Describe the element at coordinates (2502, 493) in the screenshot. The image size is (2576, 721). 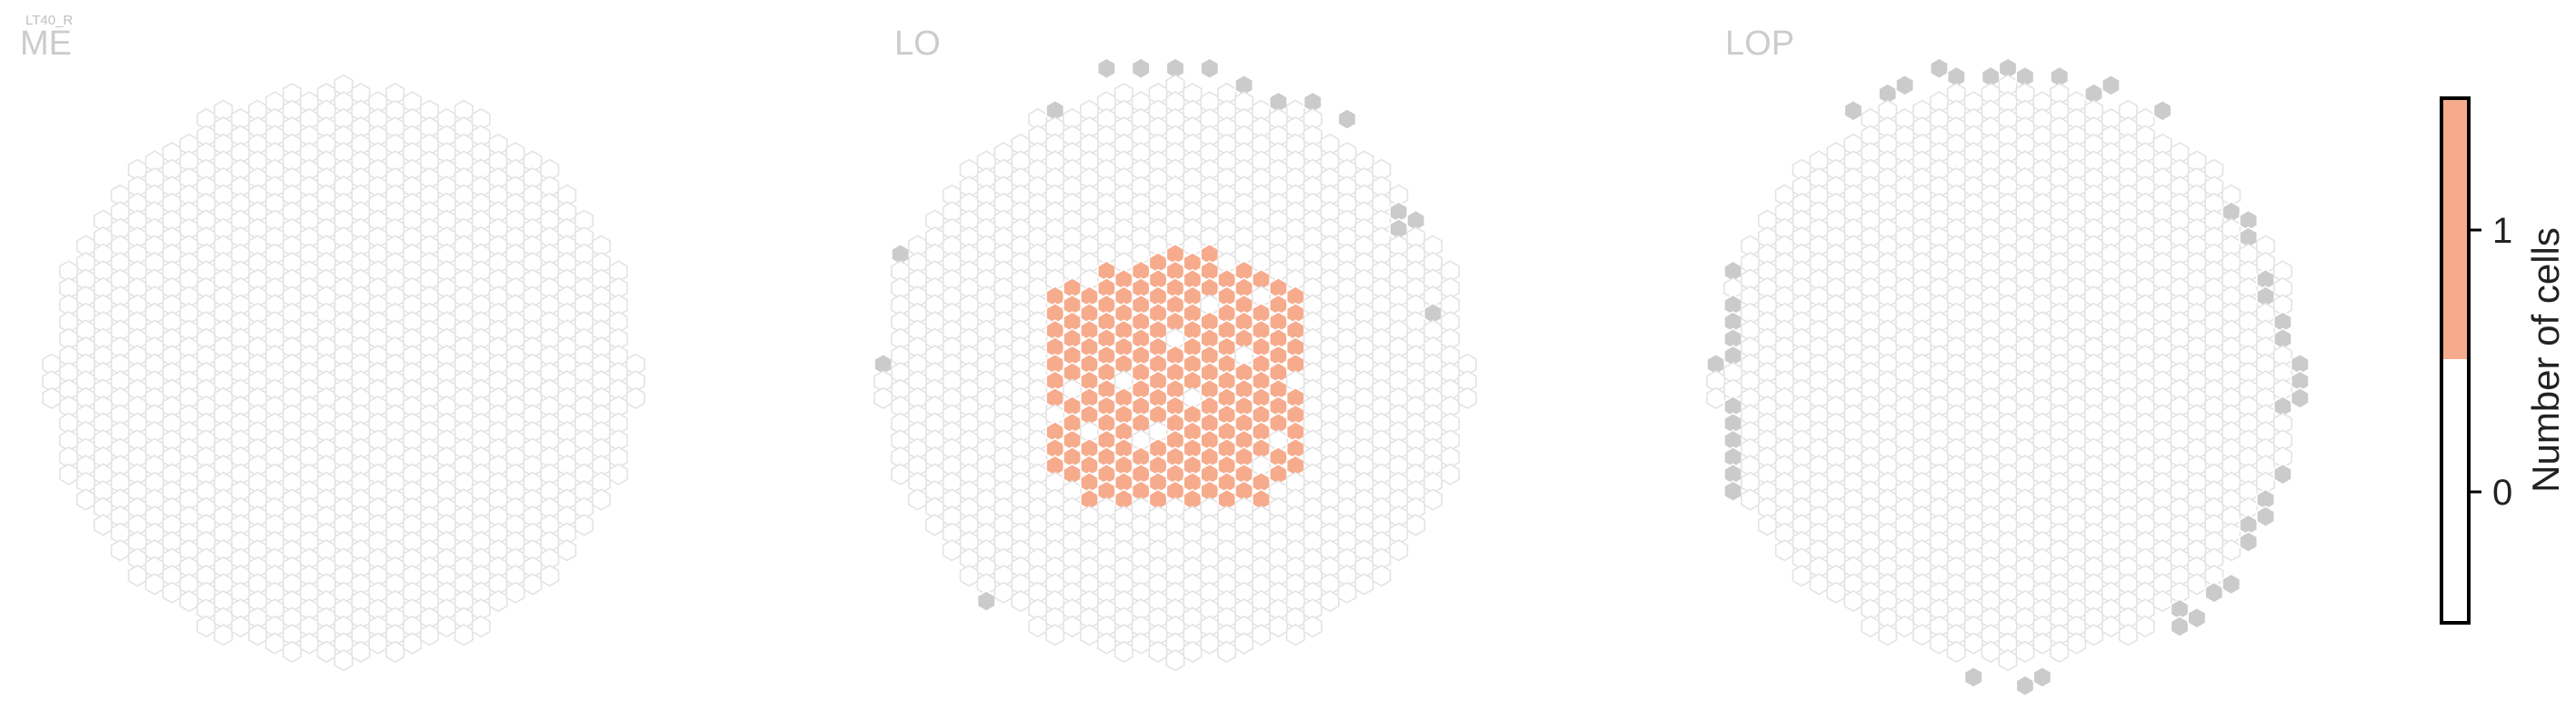
I see `colorbar-tick-label-0: 0` at that location.